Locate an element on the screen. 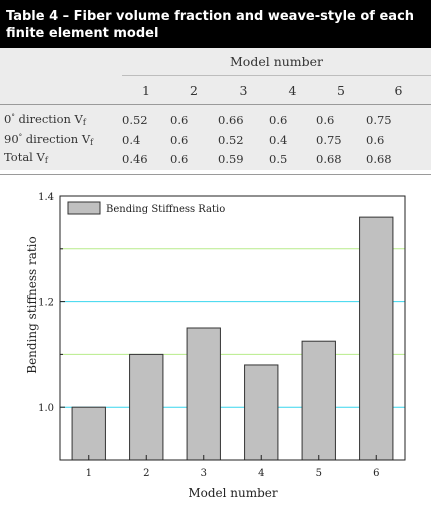 Image resolution: width=431 pixels, height=508 pixels. legend-label: Bending Stiffness Ratio is located at coordinates (165, 209).